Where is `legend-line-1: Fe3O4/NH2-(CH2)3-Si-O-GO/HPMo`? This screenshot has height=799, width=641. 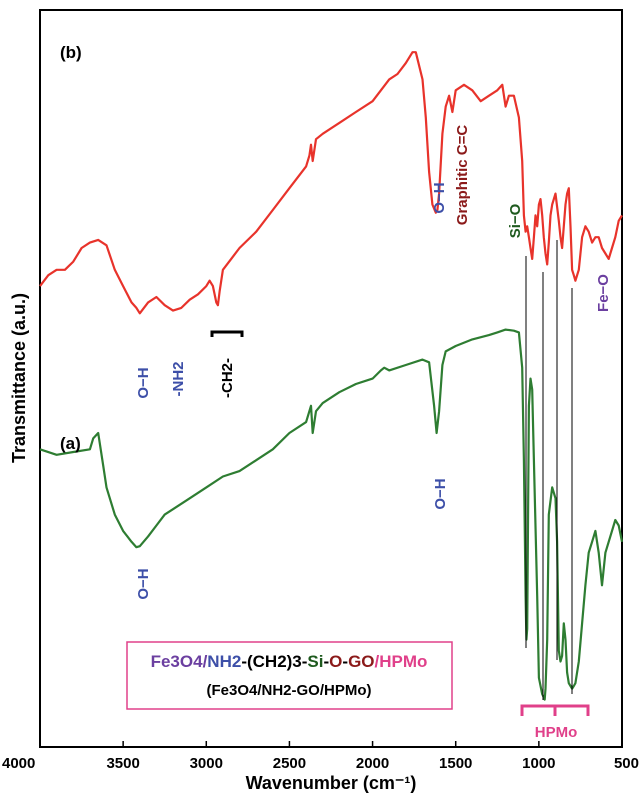 legend-line-1: Fe3O4/NH2-(CH2)3-Si-O-GO/HPMo is located at coordinates (289, 661).